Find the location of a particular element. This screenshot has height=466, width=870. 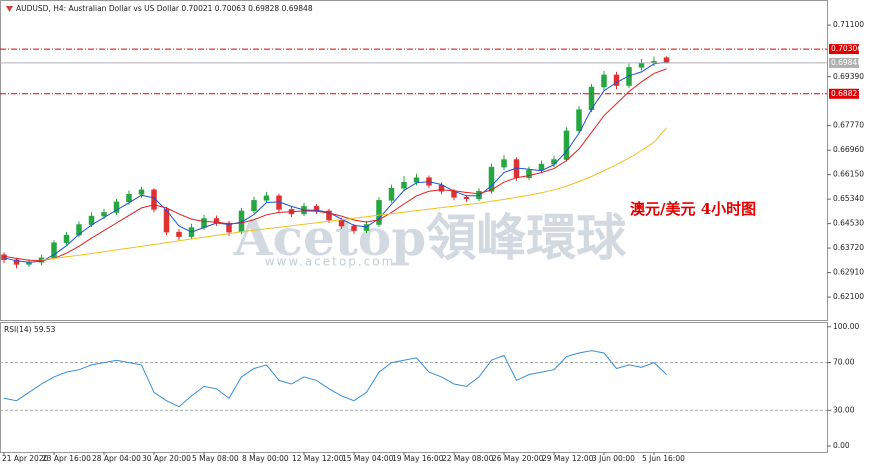

level-label: 0.70306 is located at coordinates (846, 48).